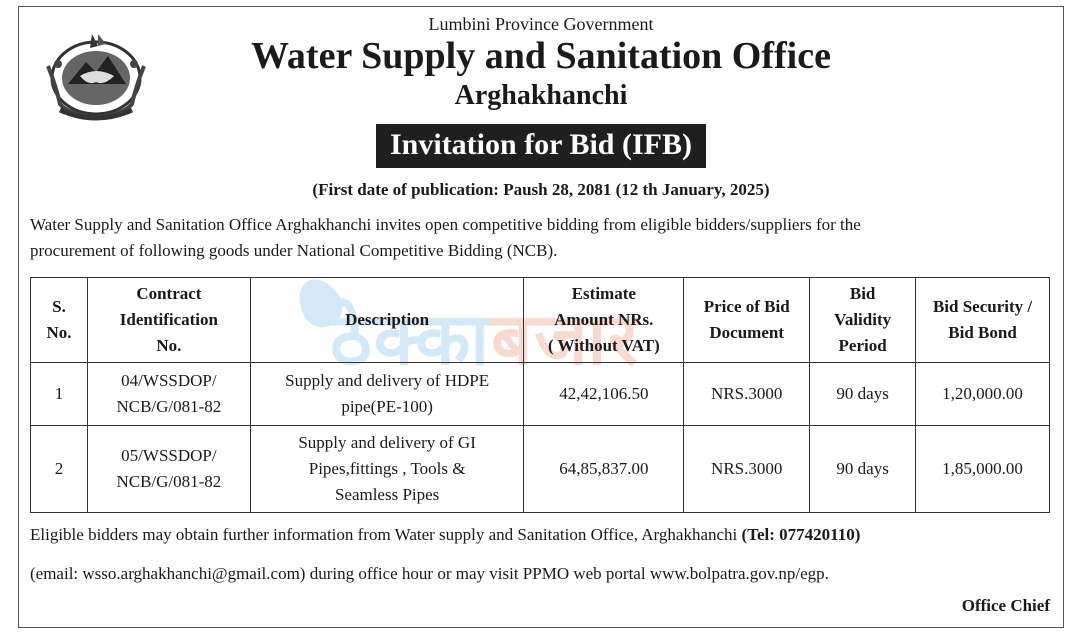  Describe the element at coordinates (59, 394) in the screenshot. I see `cell-sno: 1` at that location.